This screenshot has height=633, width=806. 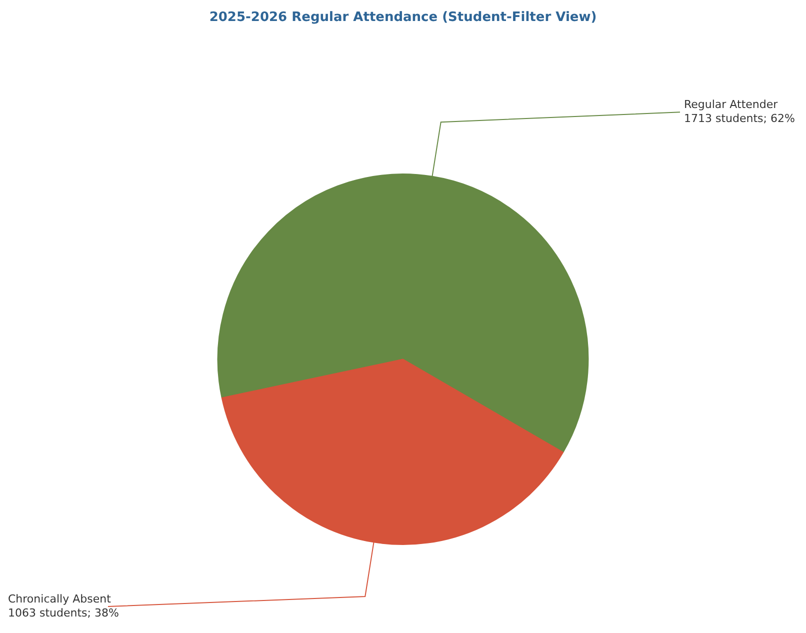 What do you see at coordinates (63, 613) in the screenshot?
I see `data-label: 1063 students; 38%` at bounding box center [63, 613].